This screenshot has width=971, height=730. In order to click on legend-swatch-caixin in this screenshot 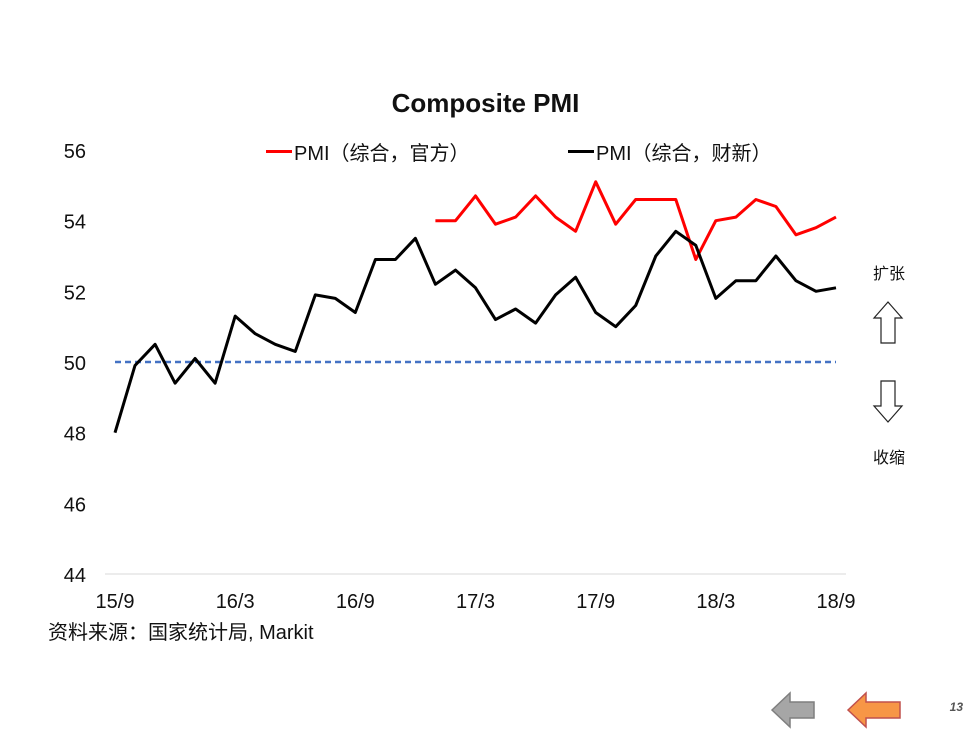, I will do `click(581, 151)`.